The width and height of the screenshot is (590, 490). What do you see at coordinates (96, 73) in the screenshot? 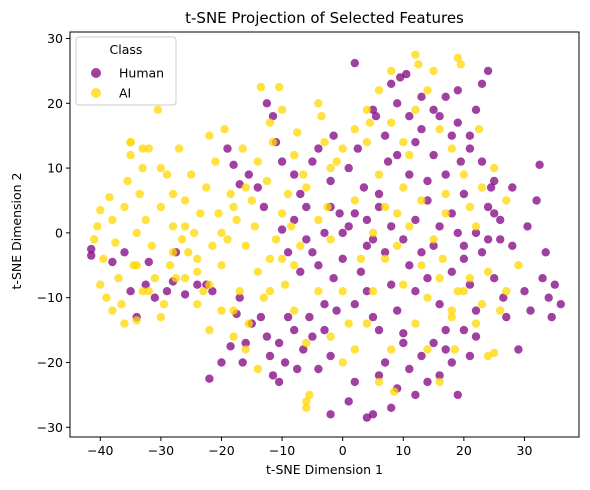
I see `legend-marker-human` at bounding box center [96, 73].